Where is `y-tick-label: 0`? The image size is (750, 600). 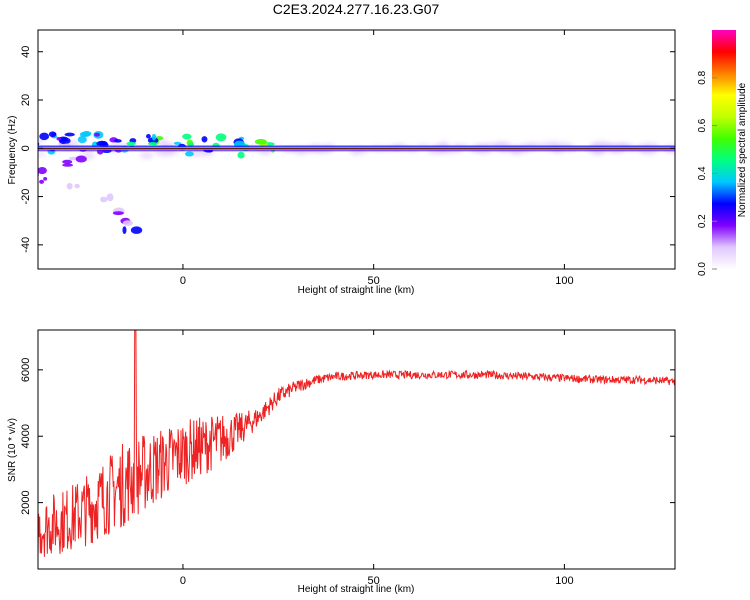 y-tick-label: 0 is located at coordinates (26, 148).